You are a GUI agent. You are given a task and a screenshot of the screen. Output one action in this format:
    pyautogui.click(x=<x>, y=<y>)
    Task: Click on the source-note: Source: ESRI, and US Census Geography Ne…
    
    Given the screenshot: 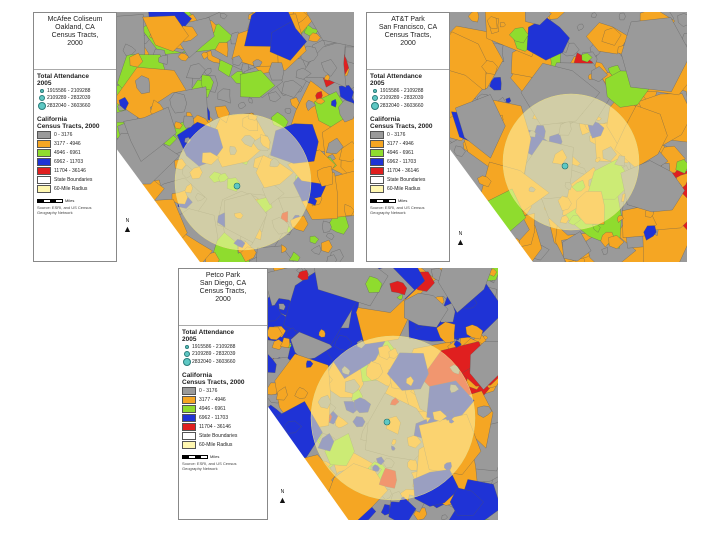 What is the action you would take?
    pyautogui.click(x=64, y=210)
    